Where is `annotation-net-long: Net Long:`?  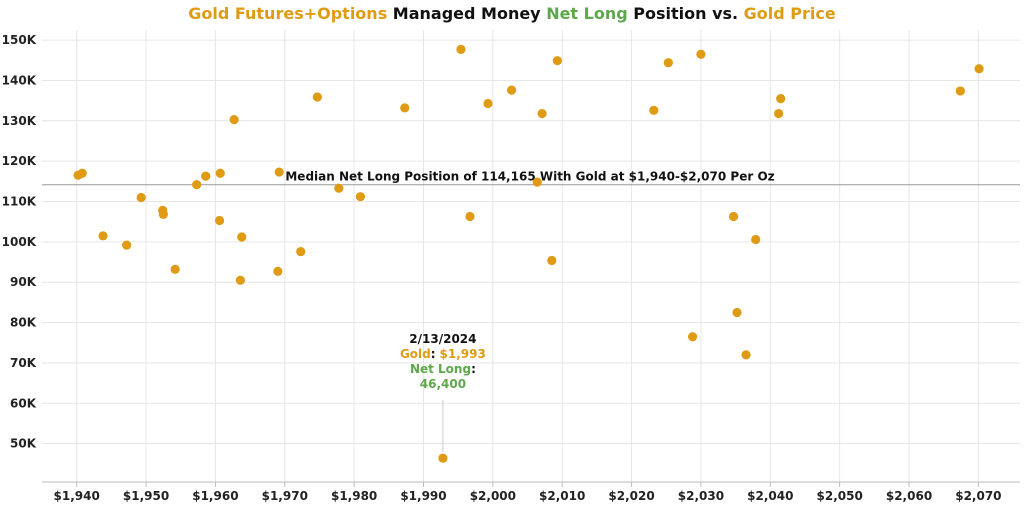 annotation-net-long: Net Long: is located at coordinates (443, 369).